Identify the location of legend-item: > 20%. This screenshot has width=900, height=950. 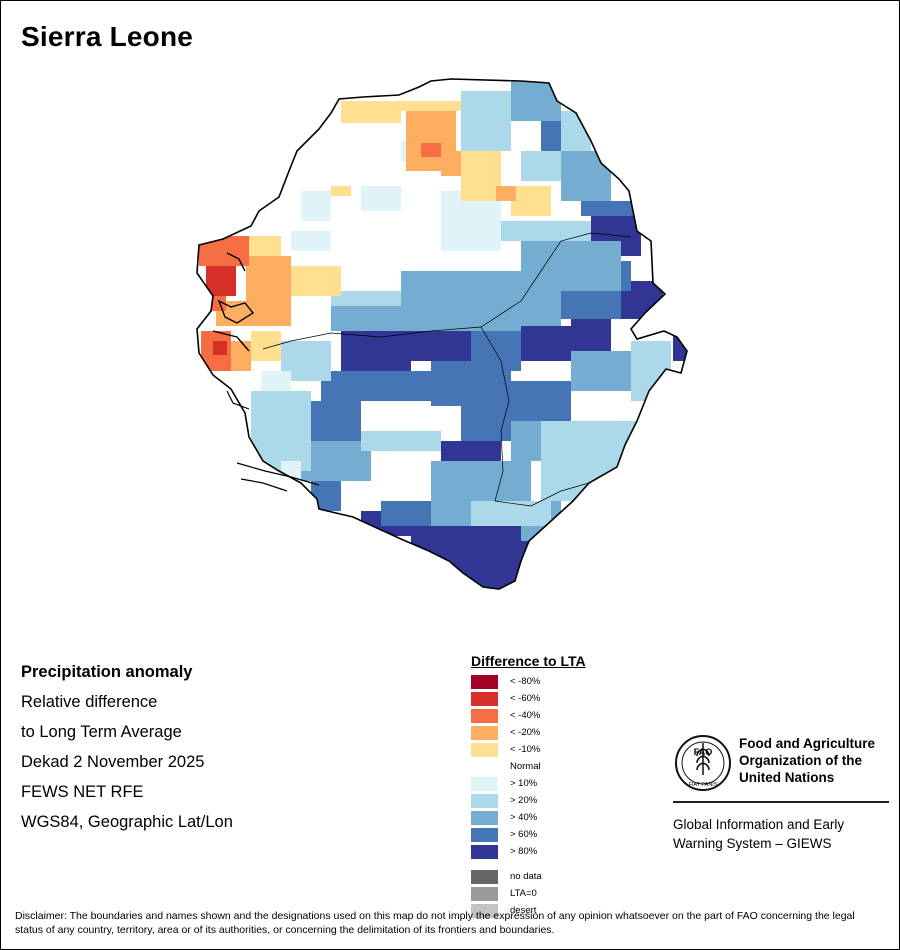
(528, 801).